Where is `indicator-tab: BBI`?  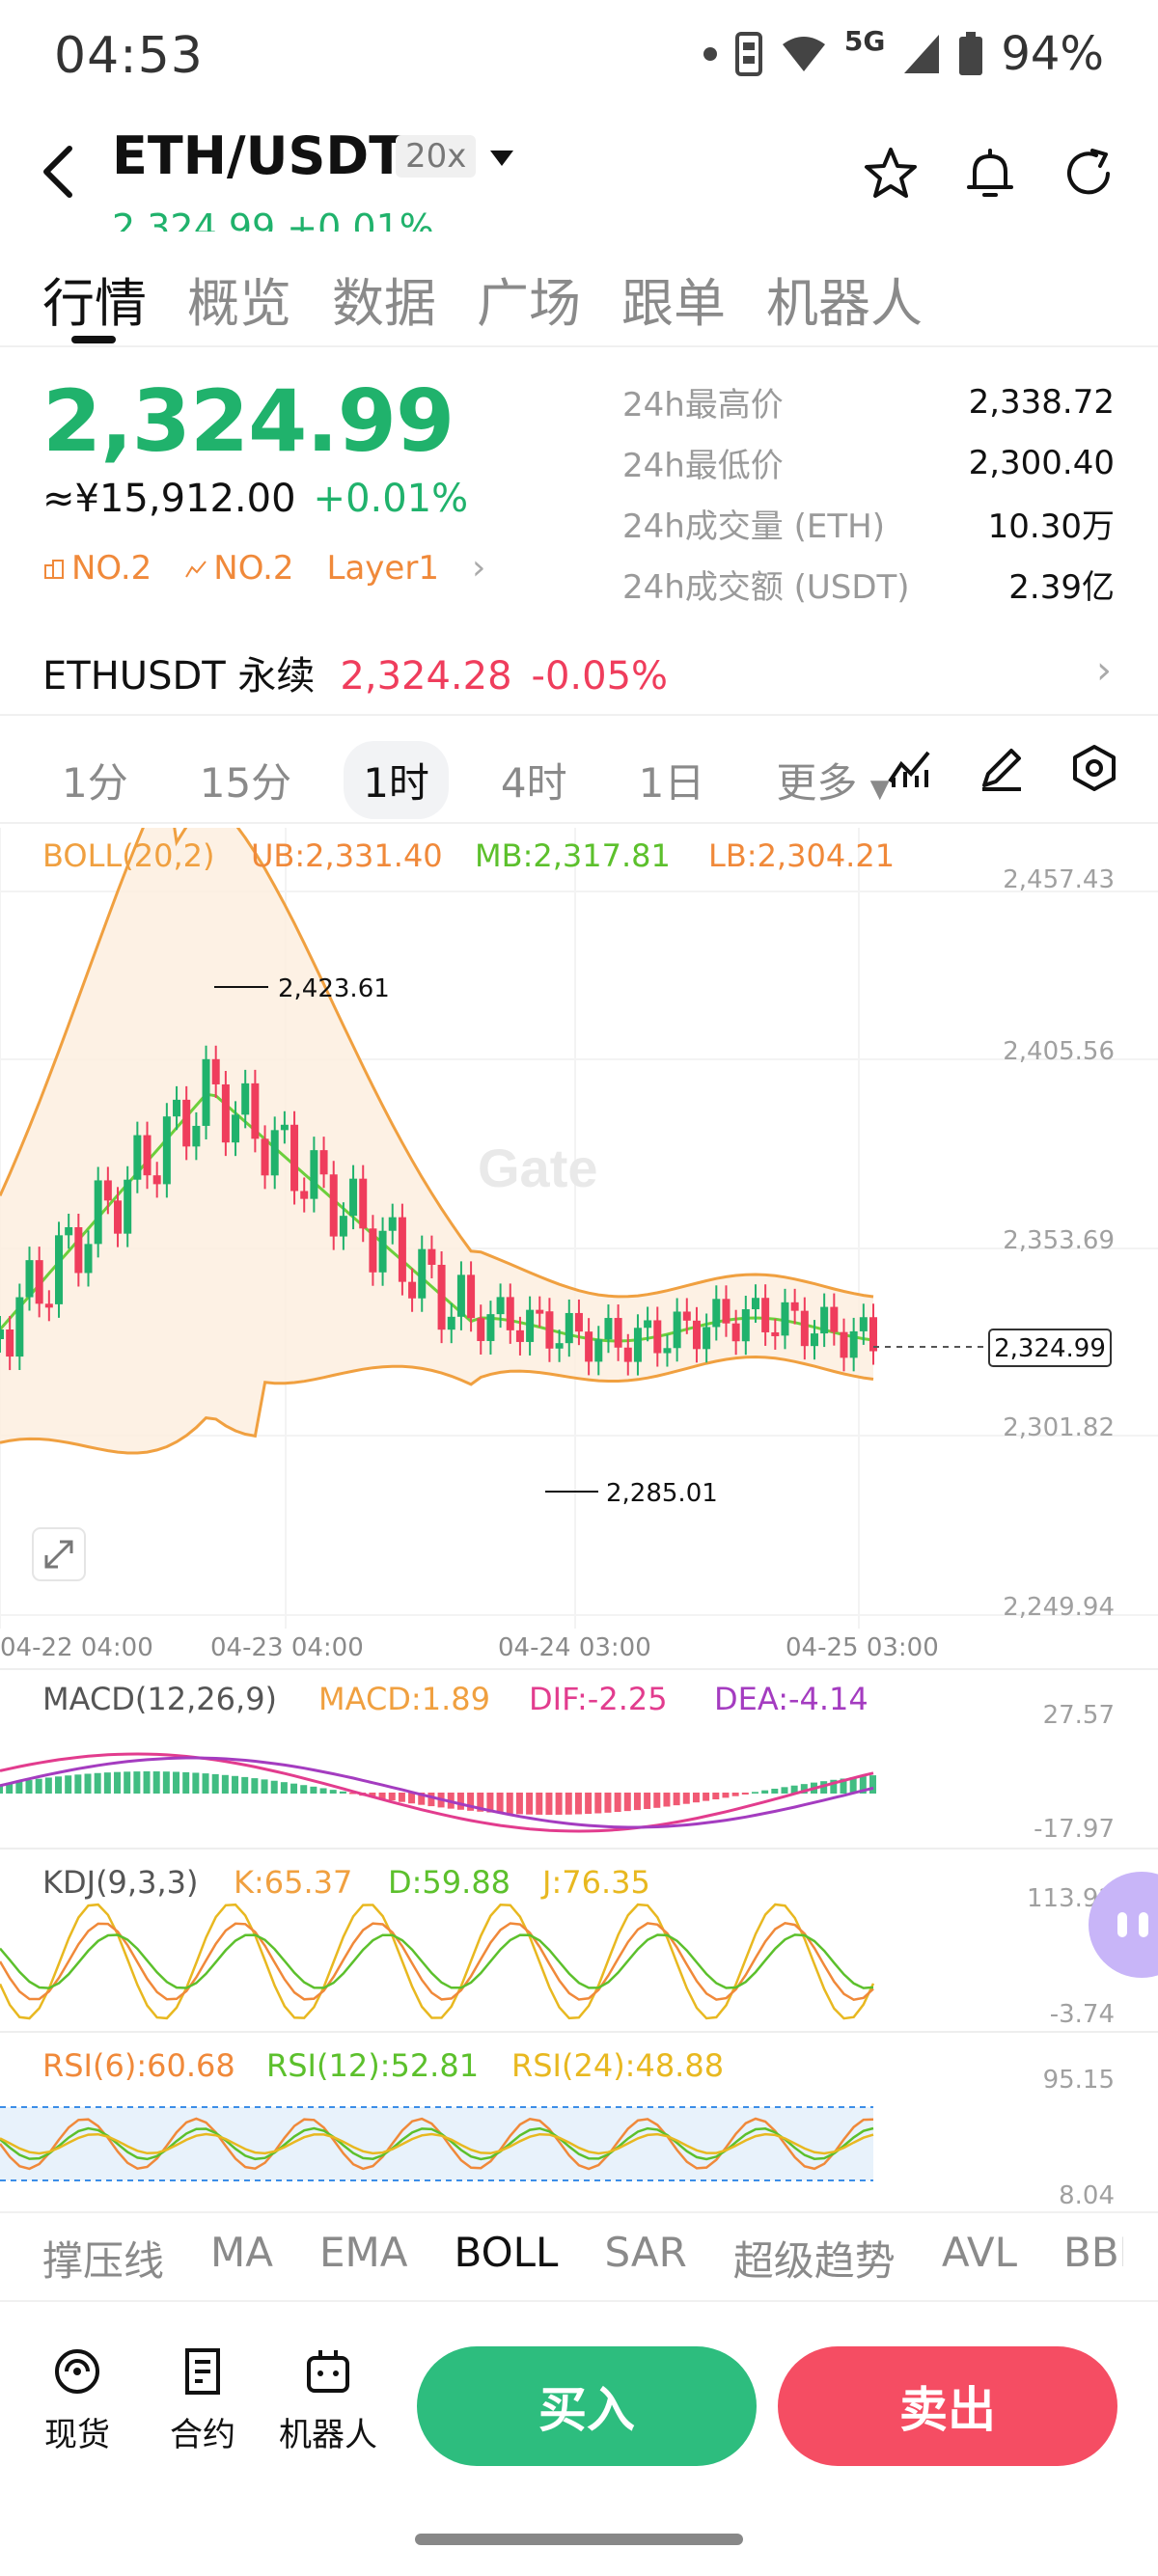 indicator-tab: BBI is located at coordinates (1093, 2252).